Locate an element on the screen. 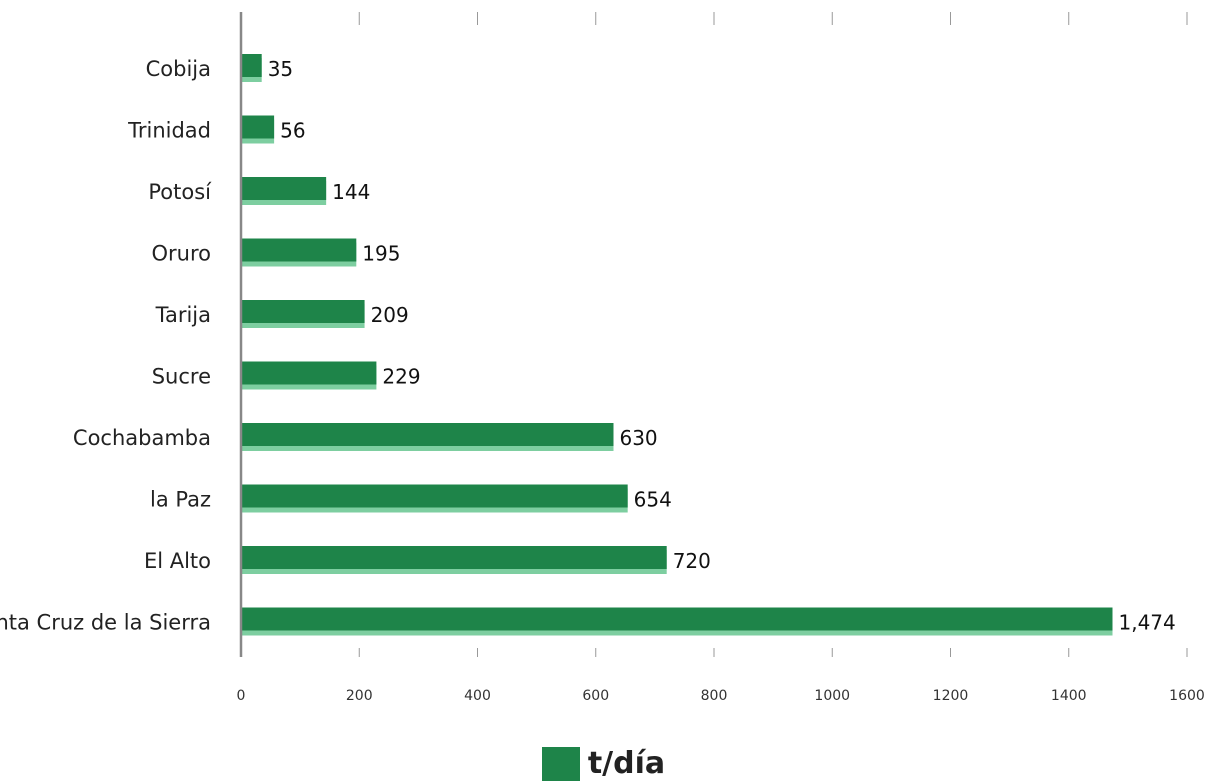 The width and height of the screenshot is (1207, 784). value-label: 654 is located at coordinates (653, 500).